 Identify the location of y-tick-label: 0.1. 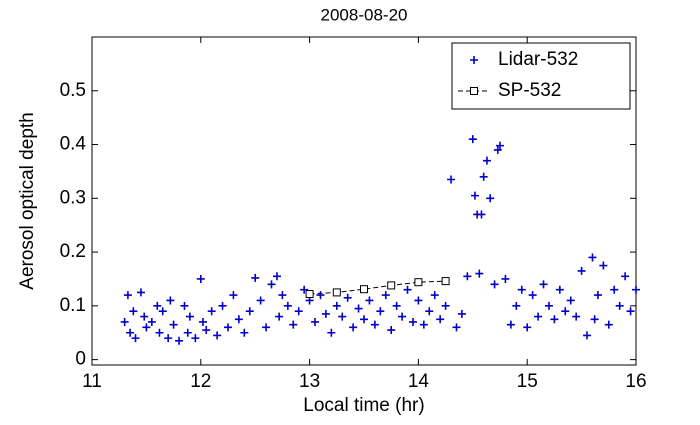
(73, 305).